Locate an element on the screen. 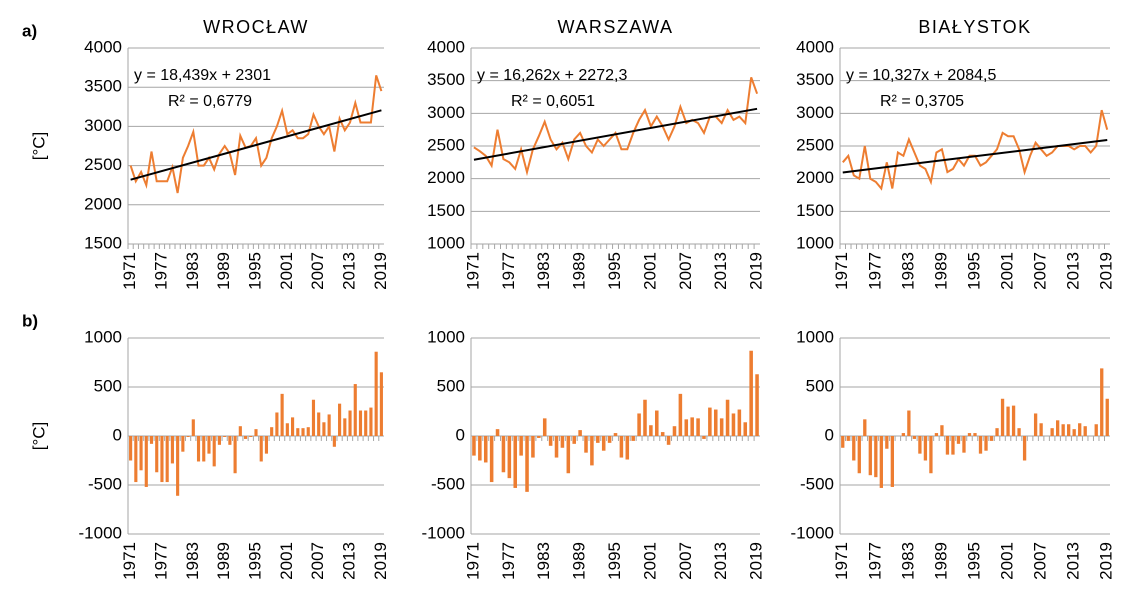 Image resolution: width=1123 pixels, height=596 pixels. y-tick-label: 500 is located at coordinates (108, 385).